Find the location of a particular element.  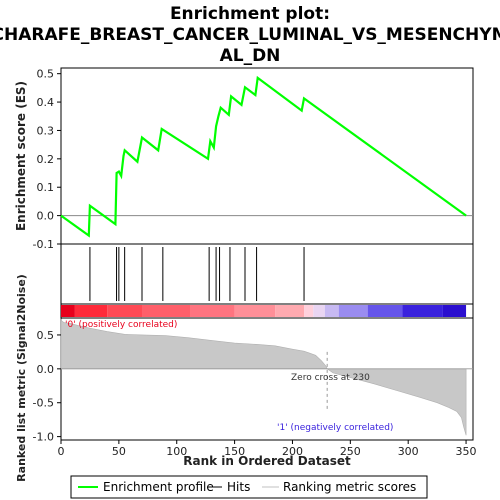

x-tick-label: 50 is located at coordinates (119, 451).